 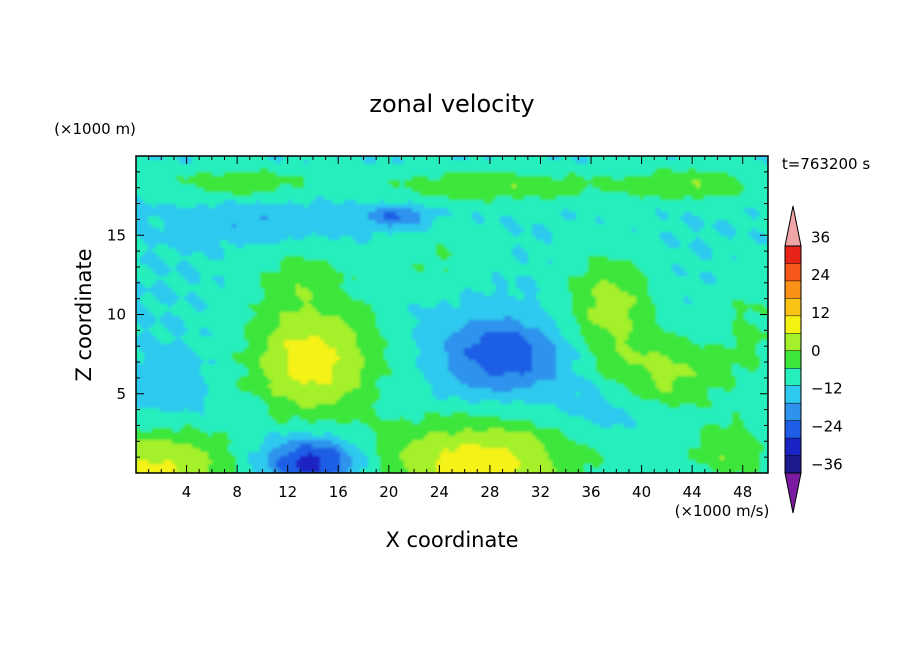 What do you see at coordinates (95, 129) in the screenshot?
I see `y-unit-label: (×1000 m)` at bounding box center [95, 129].